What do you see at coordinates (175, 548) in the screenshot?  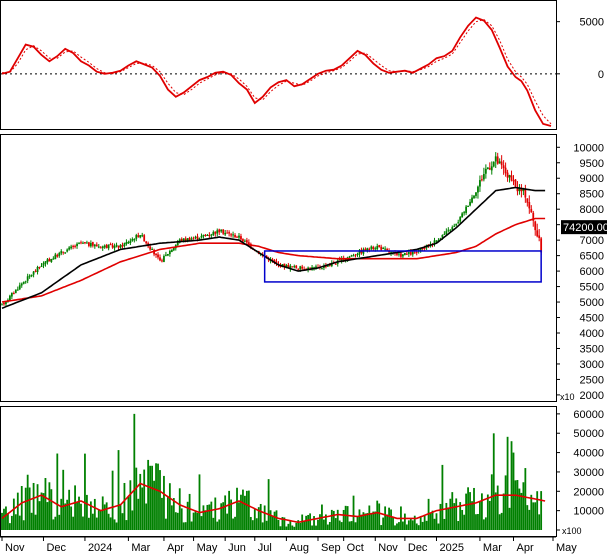 I see `x-axis-tick-label: Apr` at bounding box center [175, 548].